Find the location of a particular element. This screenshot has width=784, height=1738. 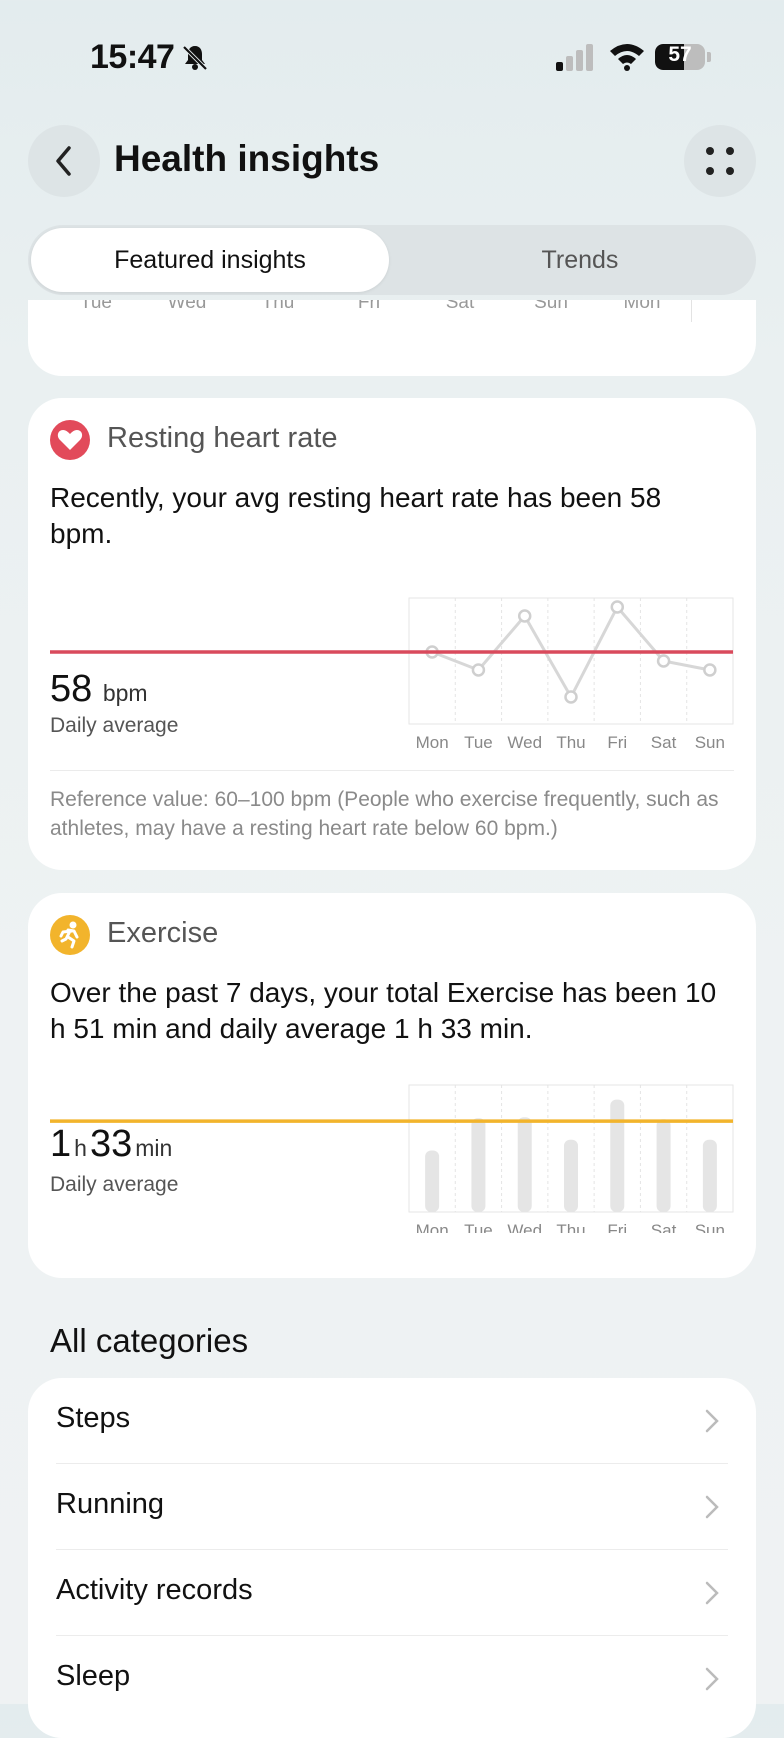

category-label: Sleep is located at coordinates (93, 1676).